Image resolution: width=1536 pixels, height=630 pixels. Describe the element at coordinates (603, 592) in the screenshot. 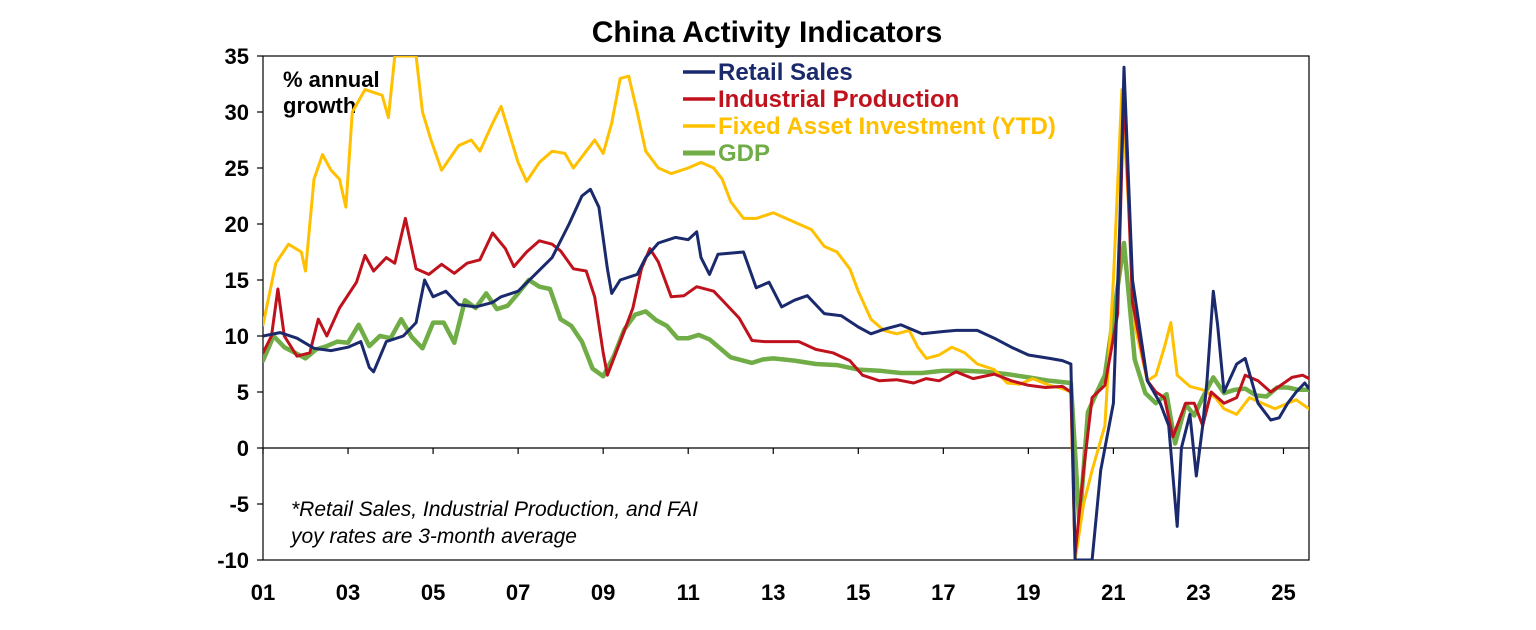

I see `x-tick-label: 09` at that location.